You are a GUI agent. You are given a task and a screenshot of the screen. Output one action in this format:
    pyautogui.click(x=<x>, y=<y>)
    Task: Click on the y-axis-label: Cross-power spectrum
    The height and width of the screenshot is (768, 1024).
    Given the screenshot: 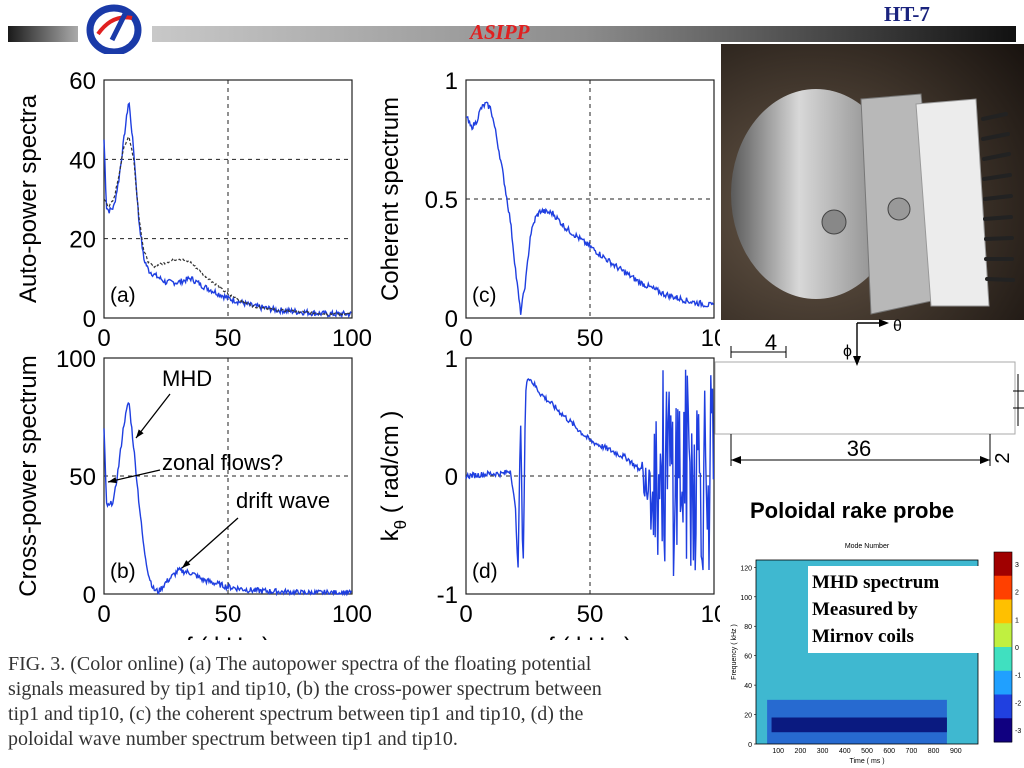 What is the action you would take?
    pyautogui.click(x=28, y=475)
    